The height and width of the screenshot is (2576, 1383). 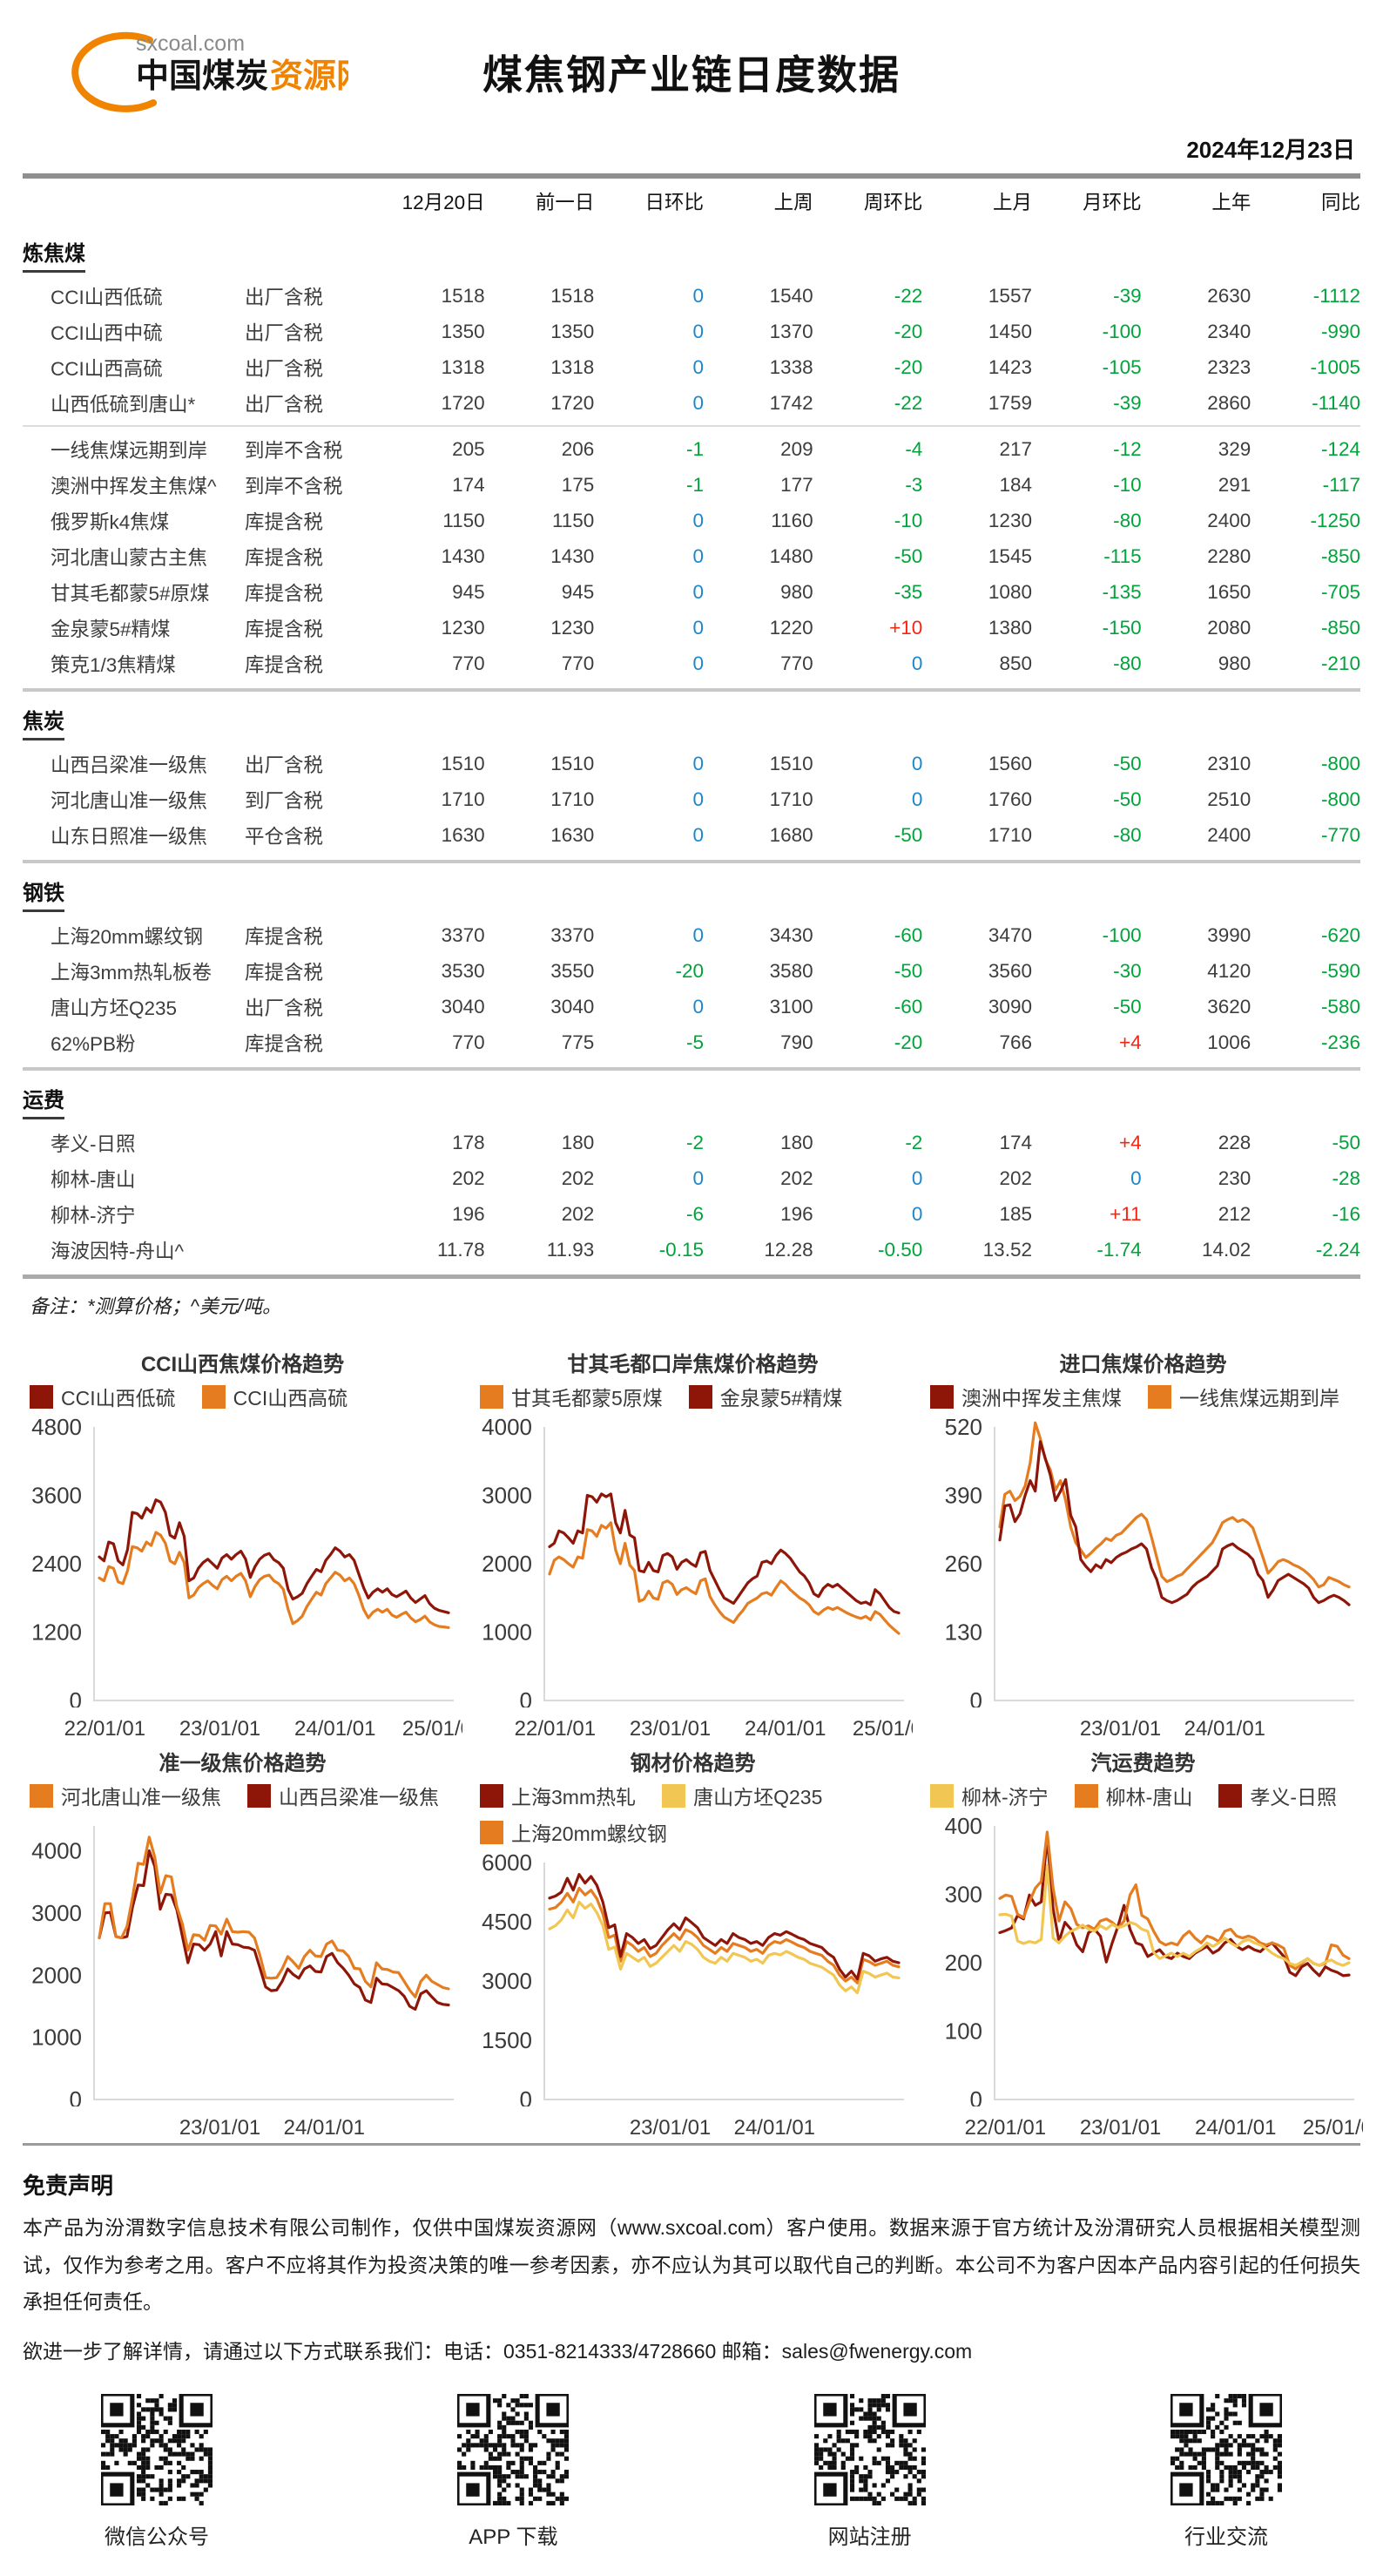 I want to click on row-value-1: 1230, so click(x=572, y=627).